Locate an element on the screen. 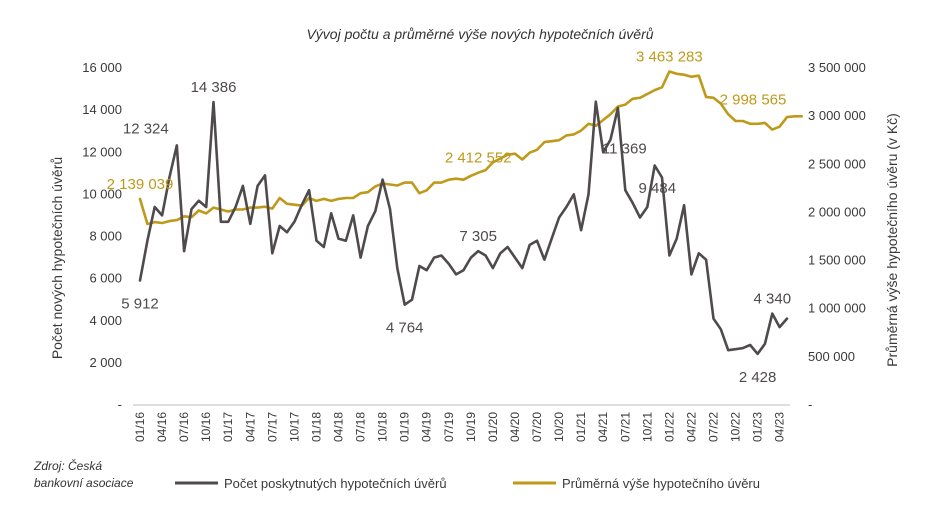  x-tick-label: 01/22 is located at coordinates (669, 427).